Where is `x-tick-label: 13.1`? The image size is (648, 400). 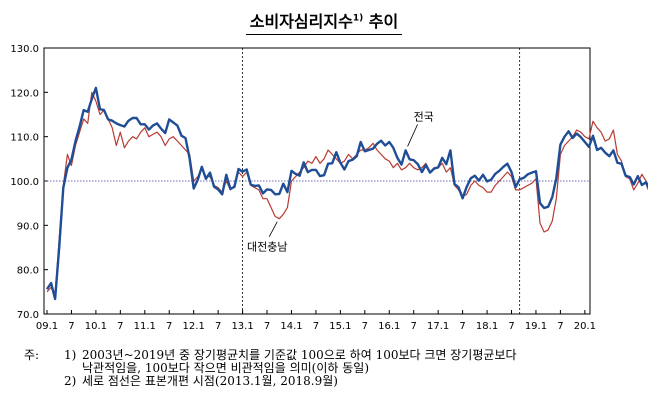 x-tick-label: 13.1 is located at coordinates (242, 326).